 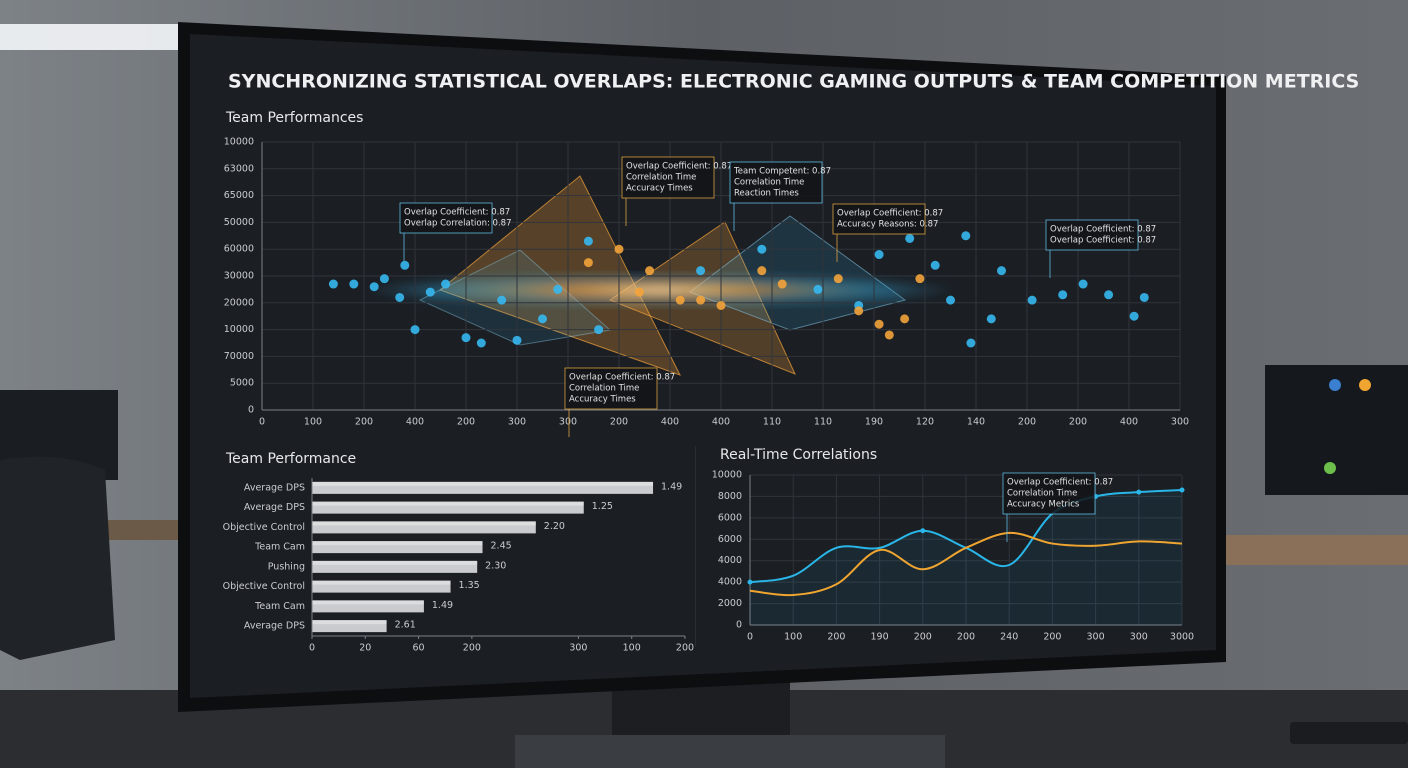 What do you see at coordinates (365, 648) in the screenshot?
I see `x-tick-label: 20` at bounding box center [365, 648].